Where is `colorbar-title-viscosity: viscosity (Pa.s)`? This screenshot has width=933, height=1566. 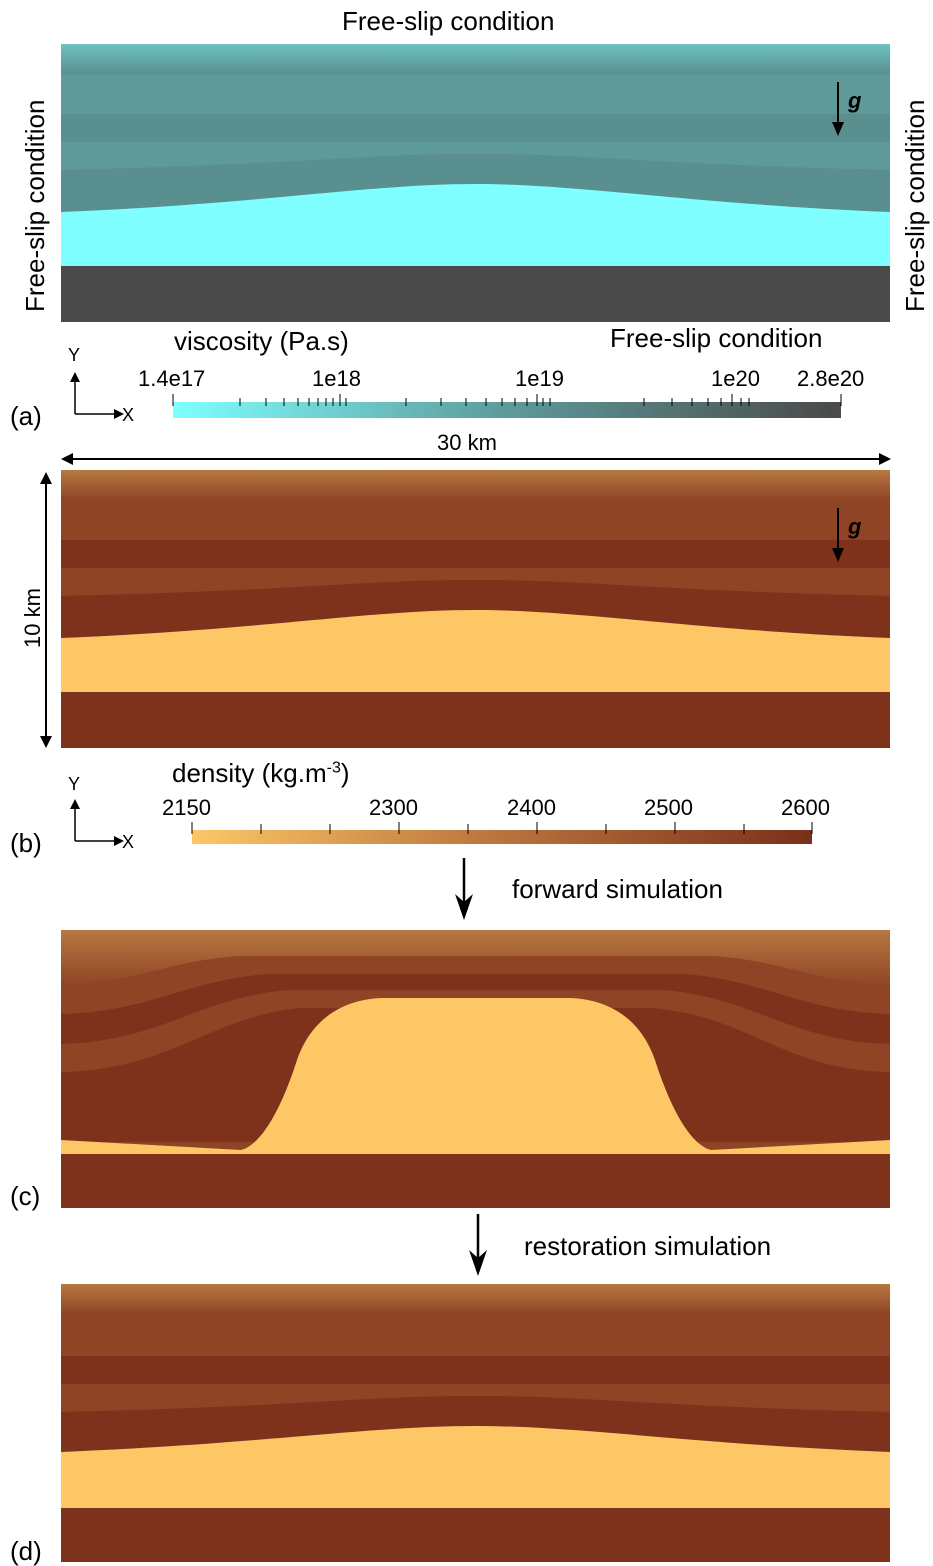
colorbar-title-viscosity: viscosity (Pa.s) is located at coordinates (261, 341).